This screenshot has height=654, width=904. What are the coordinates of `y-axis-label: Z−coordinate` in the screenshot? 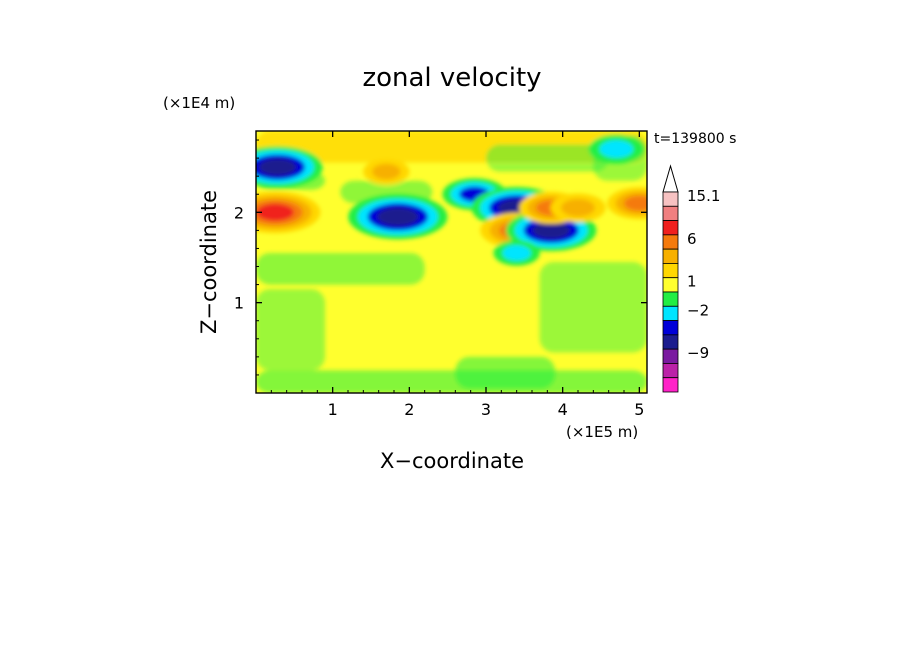 It's located at (209, 262).